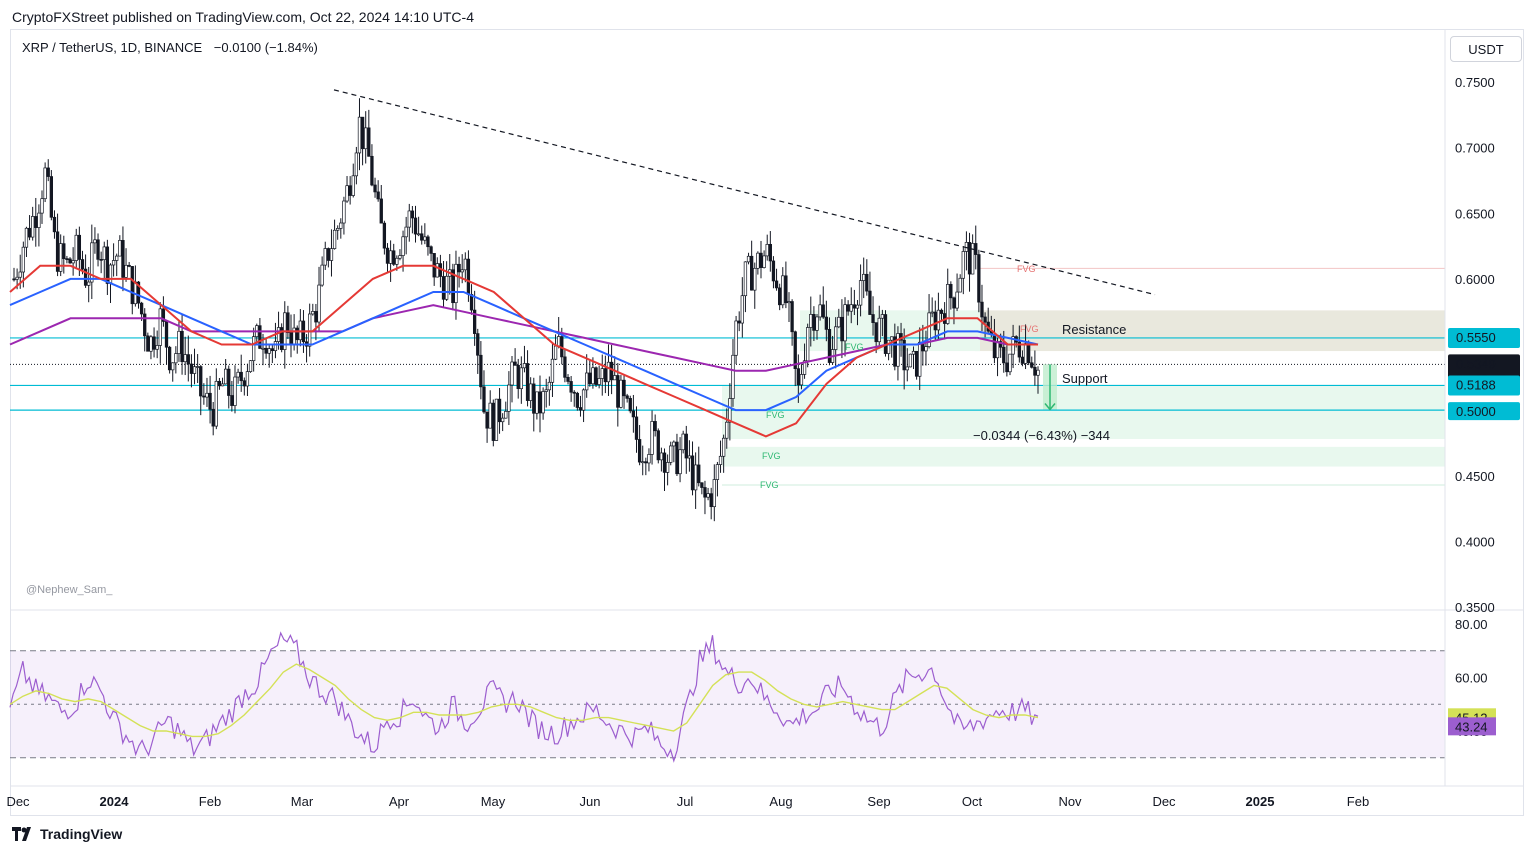 The width and height of the screenshot is (1536, 854). What do you see at coordinates (524, 700) in the screenshot?
I see `rsi-ma-line` at bounding box center [524, 700].